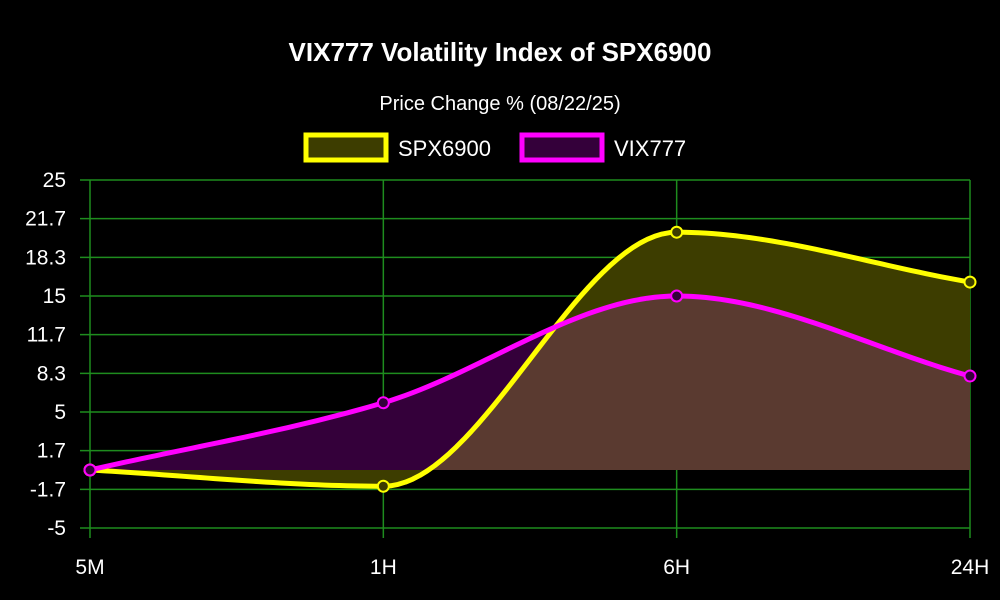  I want to click on y-tick-label: 18.3, so click(45, 257).